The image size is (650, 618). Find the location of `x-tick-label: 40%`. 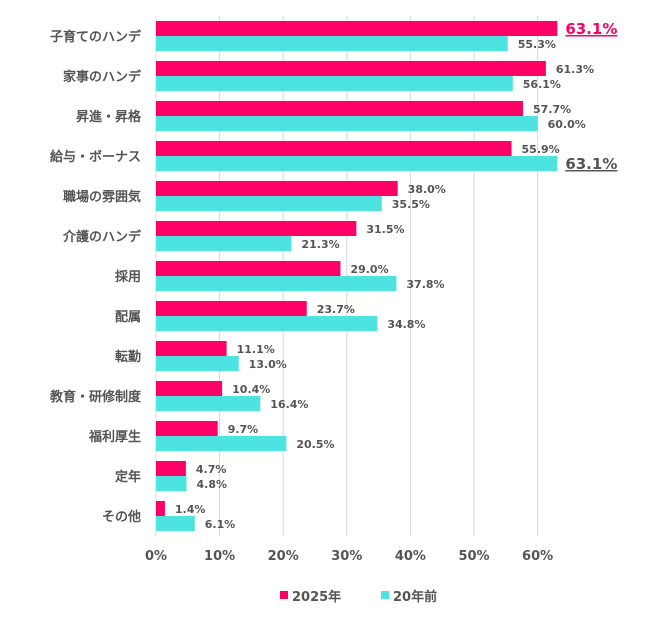

x-tick-label: 40% is located at coordinates (410, 556).